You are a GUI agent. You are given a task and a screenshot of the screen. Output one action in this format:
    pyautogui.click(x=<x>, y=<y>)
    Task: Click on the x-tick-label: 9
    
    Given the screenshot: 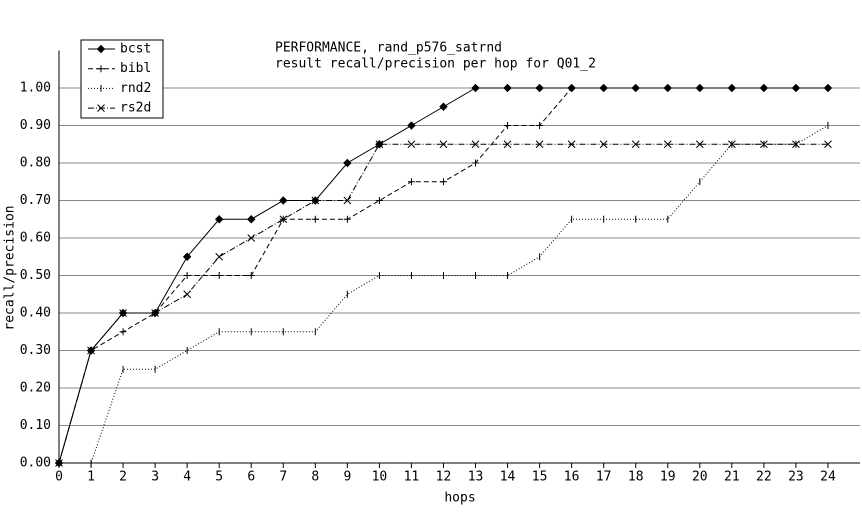 What is the action you would take?
    pyautogui.click(x=347, y=477)
    